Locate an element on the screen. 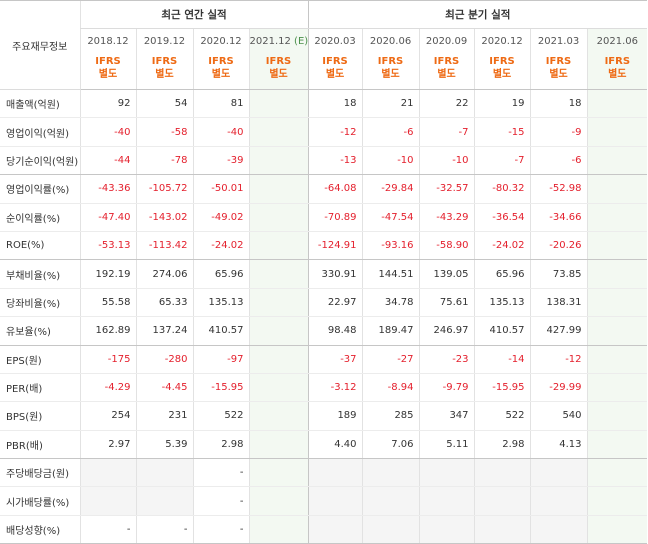 This screenshot has height=544, width=648. table-row: 매출액(억원) 92 54 81 18 21 22 19 18 is located at coordinates (324, 104).